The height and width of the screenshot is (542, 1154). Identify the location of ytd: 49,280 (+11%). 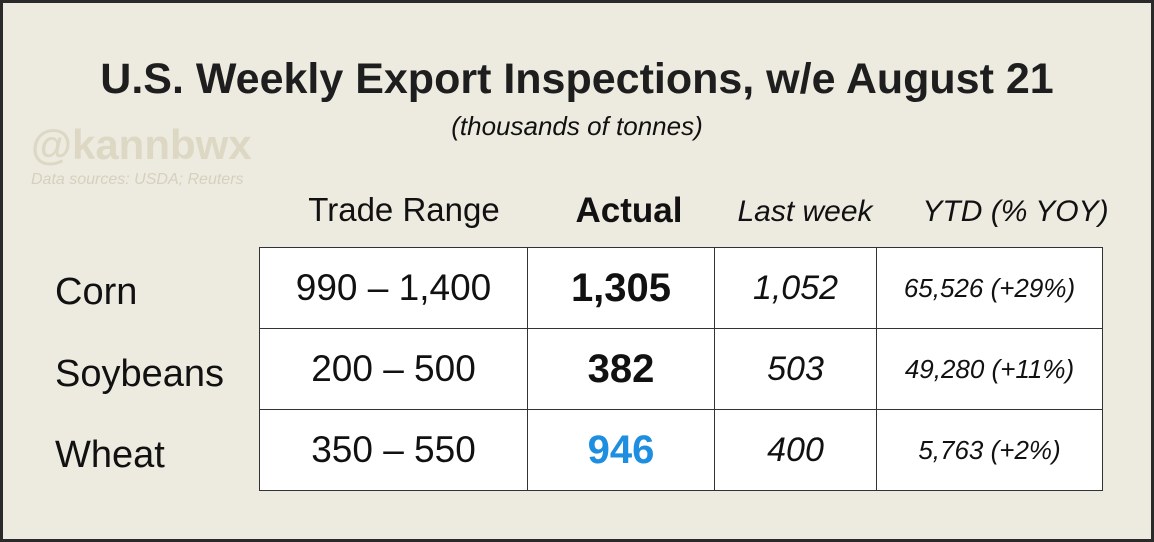
(989, 369).